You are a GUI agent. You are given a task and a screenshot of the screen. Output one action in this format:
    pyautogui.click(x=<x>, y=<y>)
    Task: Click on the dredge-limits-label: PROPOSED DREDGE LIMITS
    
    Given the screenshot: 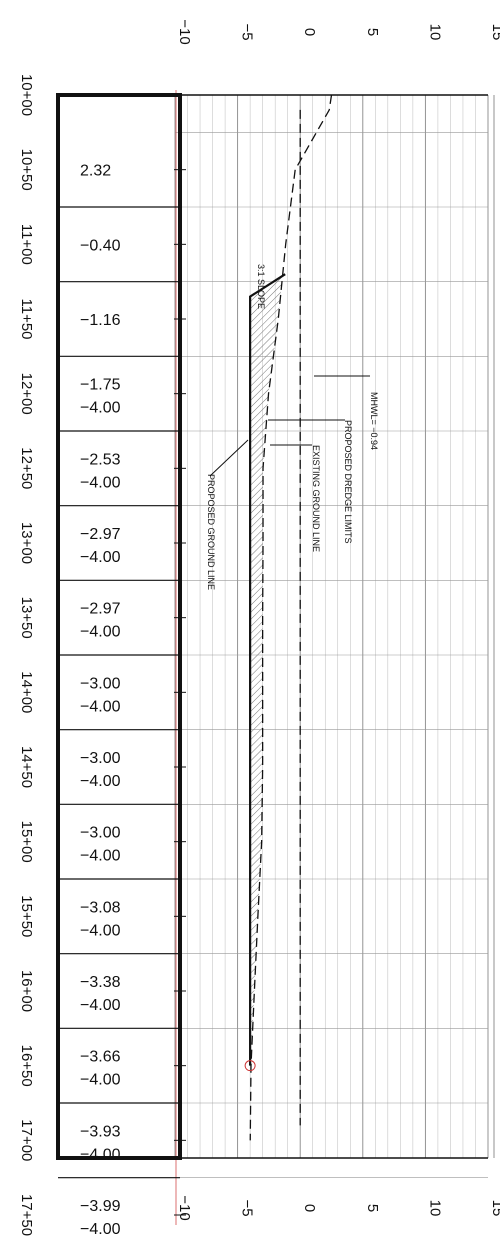 What is the action you would take?
    pyautogui.click(x=348, y=482)
    